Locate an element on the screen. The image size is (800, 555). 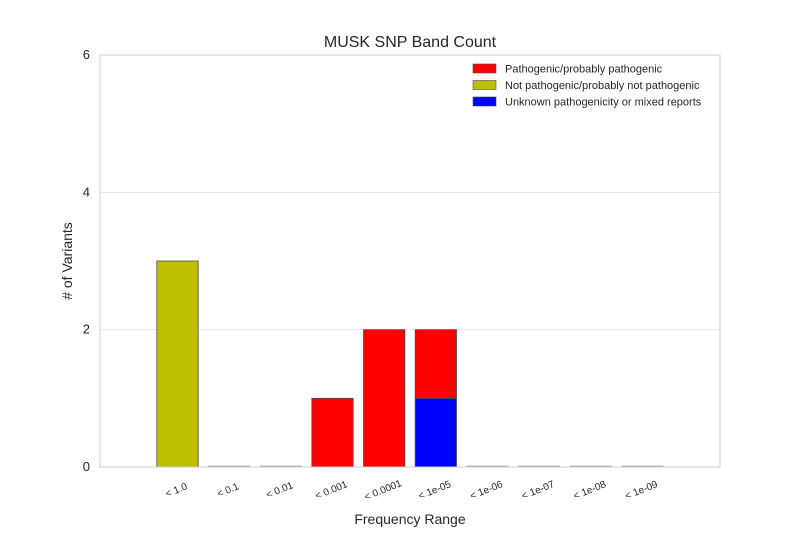
y-tick-labels: 0 2 4 6 is located at coordinates (86, 260).